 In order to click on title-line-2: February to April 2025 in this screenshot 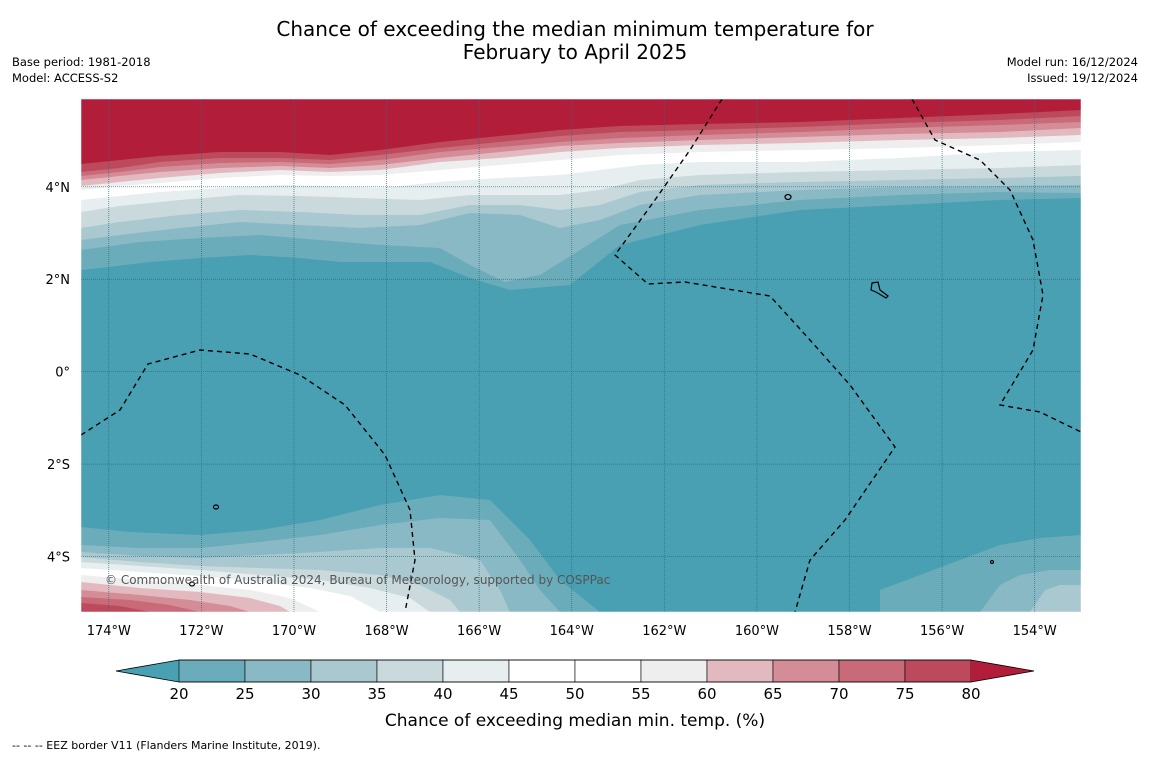, I will do `click(575, 52)`.